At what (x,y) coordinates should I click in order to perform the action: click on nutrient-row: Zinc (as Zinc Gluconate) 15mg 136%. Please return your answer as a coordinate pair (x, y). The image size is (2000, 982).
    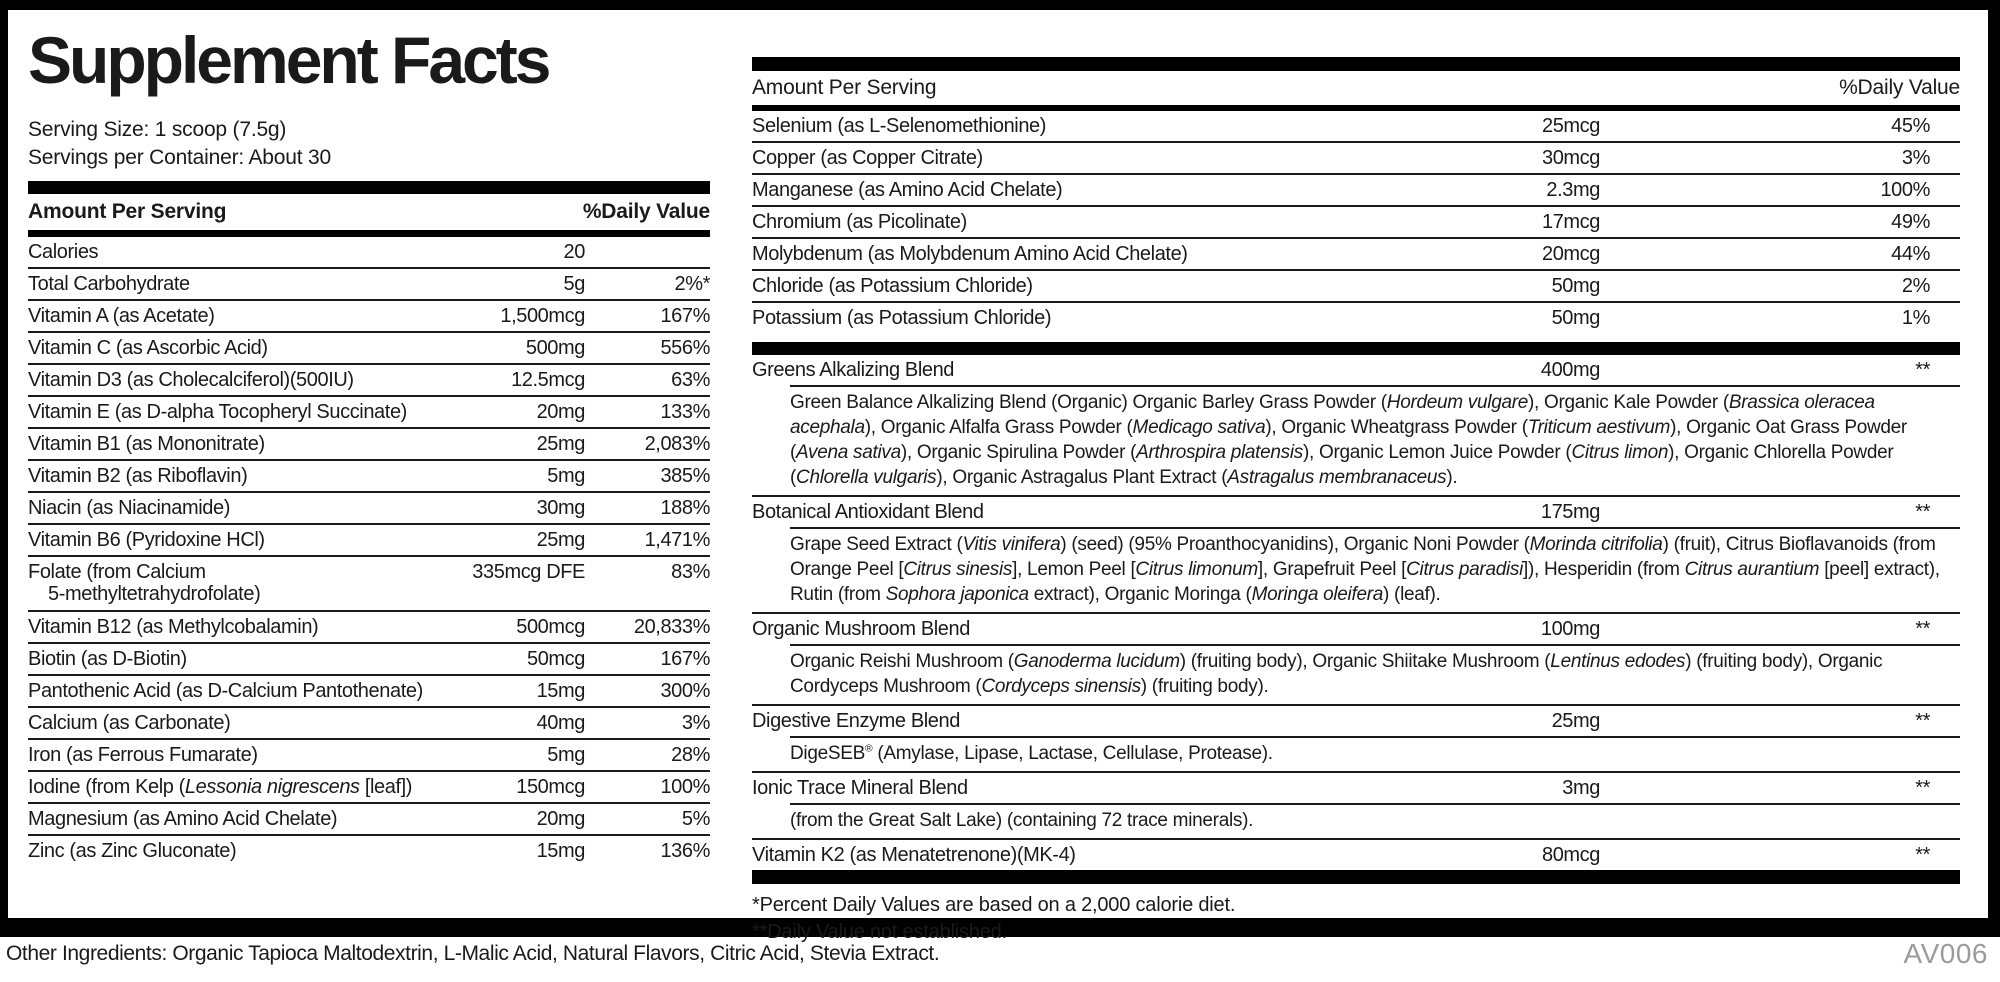
    Looking at the image, I should click on (369, 850).